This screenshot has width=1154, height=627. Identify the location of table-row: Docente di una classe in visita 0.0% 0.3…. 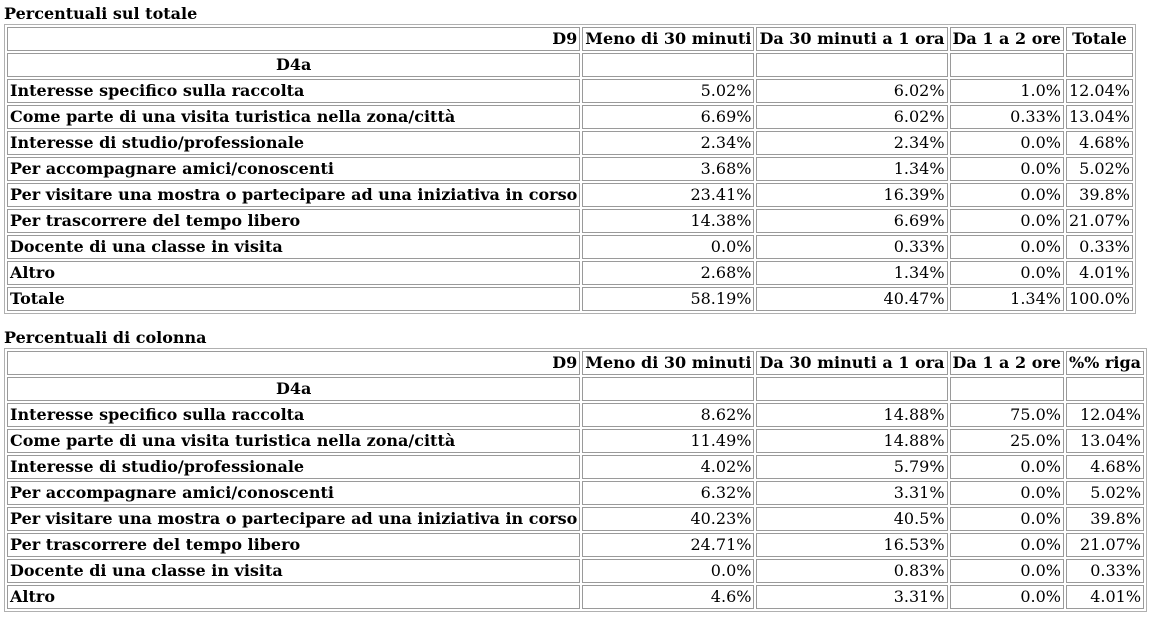
(570, 247).